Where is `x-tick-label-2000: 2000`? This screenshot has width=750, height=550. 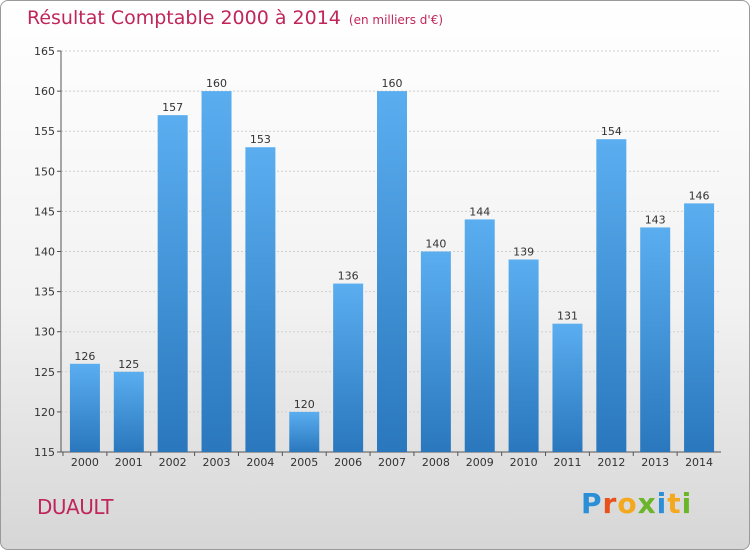
x-tick-label-2000: 2000 is located at coordinates (85, 462).